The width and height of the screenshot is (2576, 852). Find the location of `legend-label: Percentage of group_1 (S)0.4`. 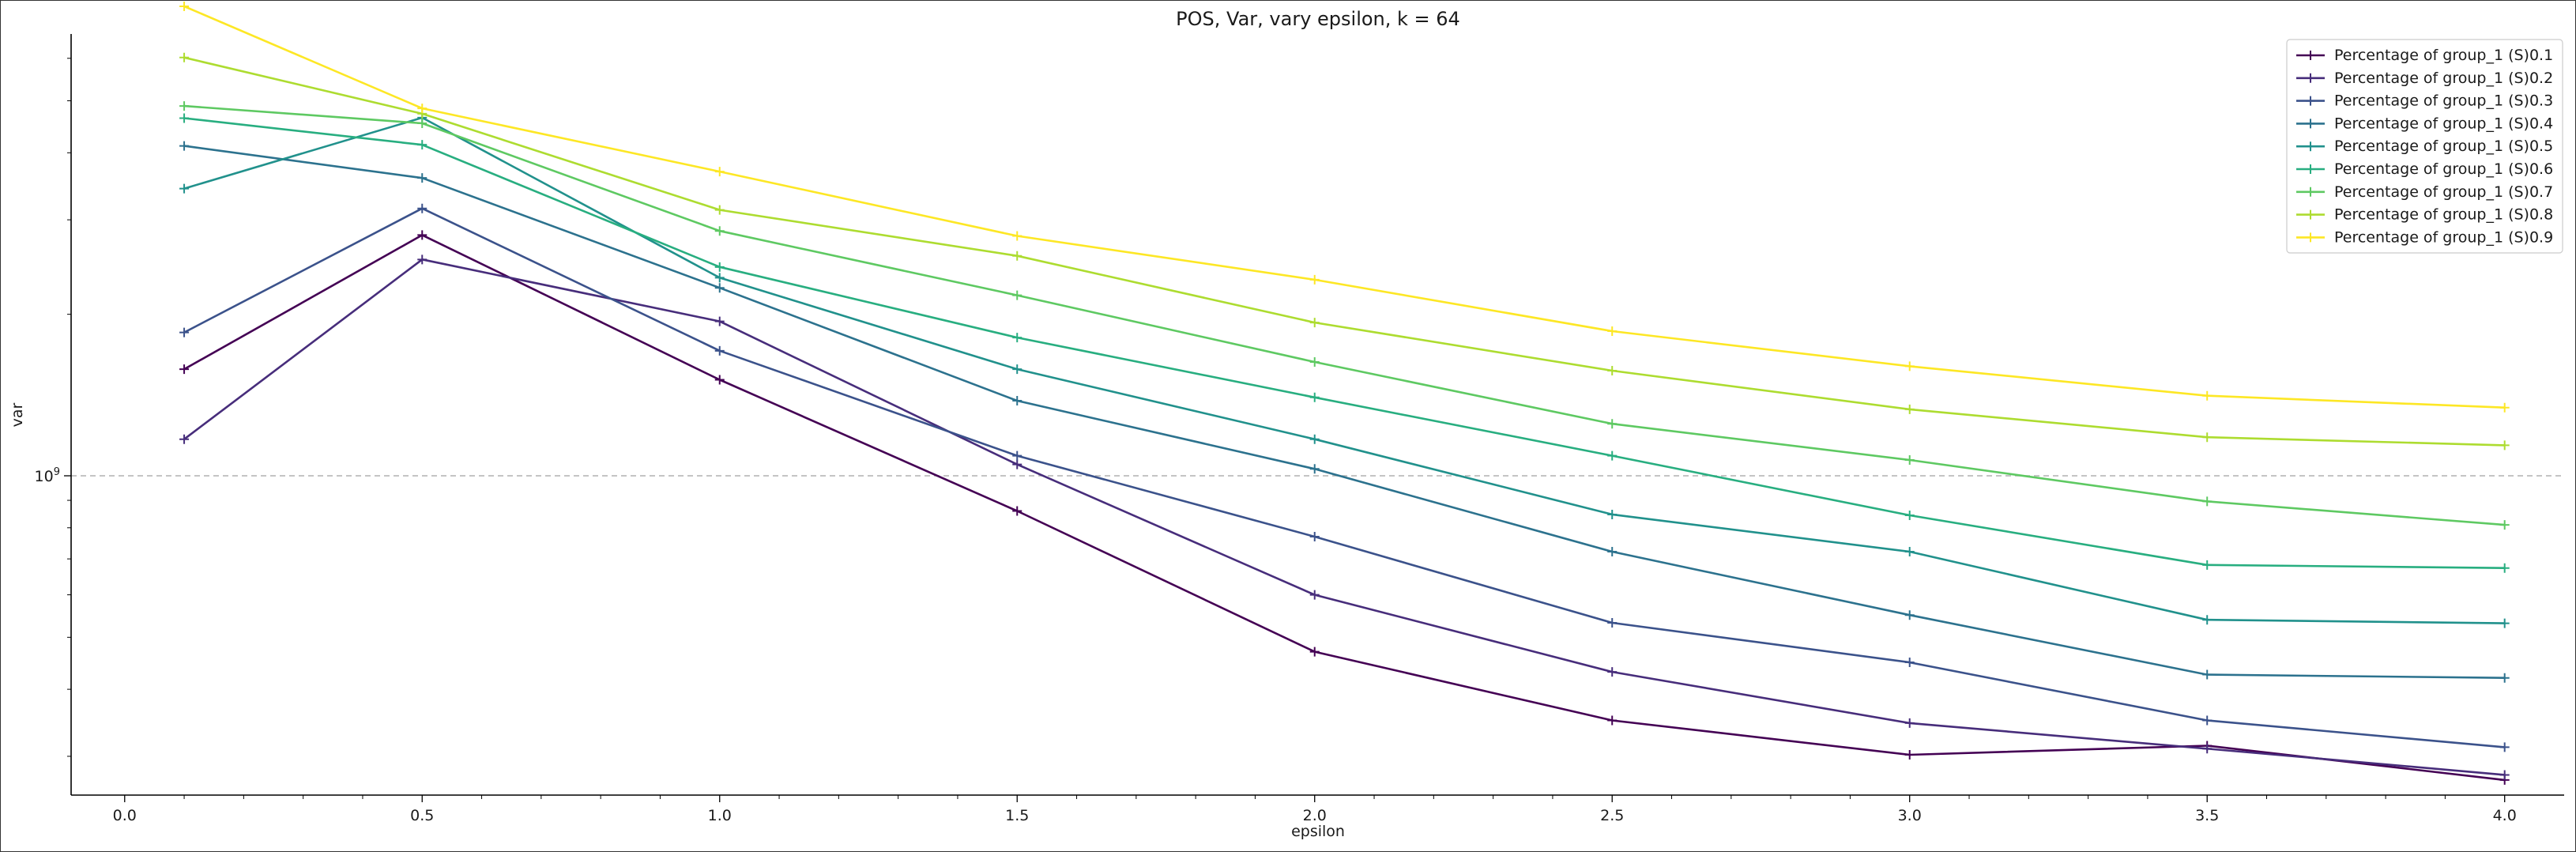

legend-label: Percentage of group_1 (S)0.4 is located at coordinates (2443, 123).